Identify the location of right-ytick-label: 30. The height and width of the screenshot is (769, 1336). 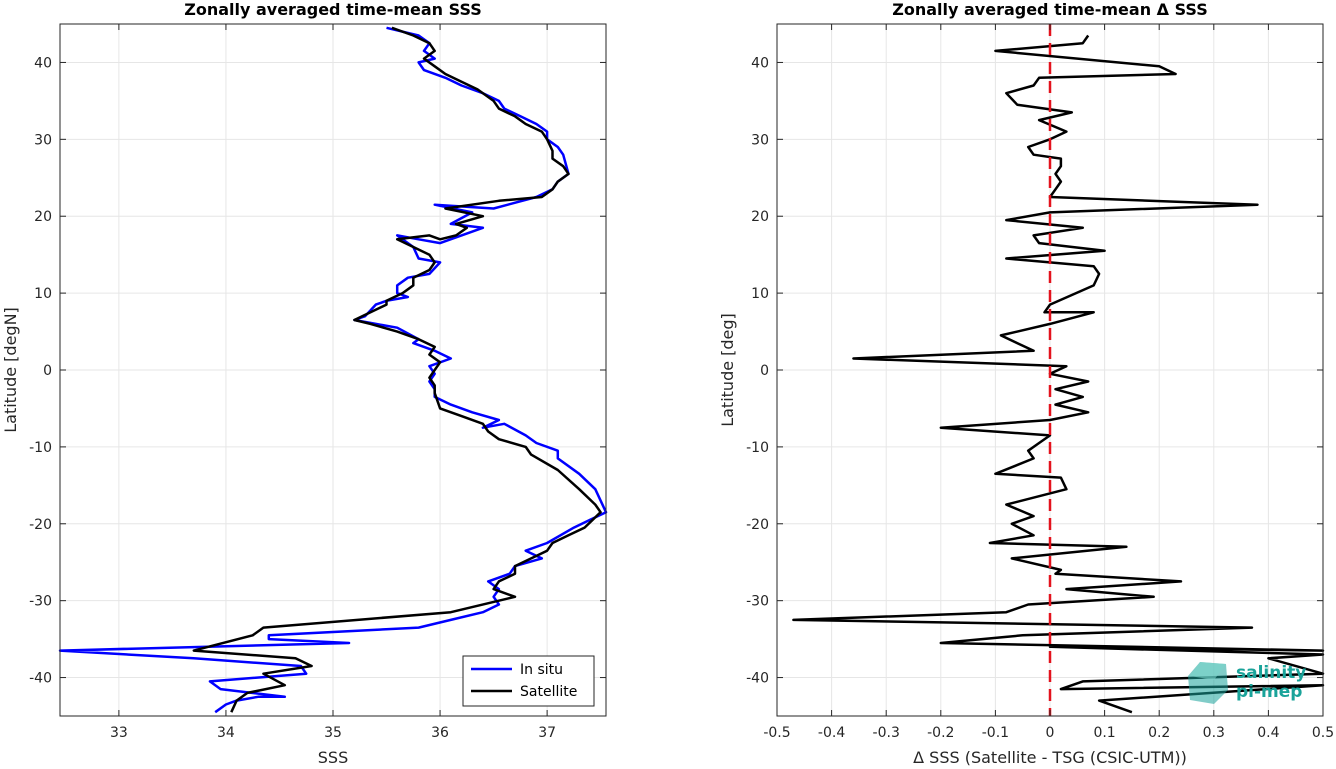
(760, 140).